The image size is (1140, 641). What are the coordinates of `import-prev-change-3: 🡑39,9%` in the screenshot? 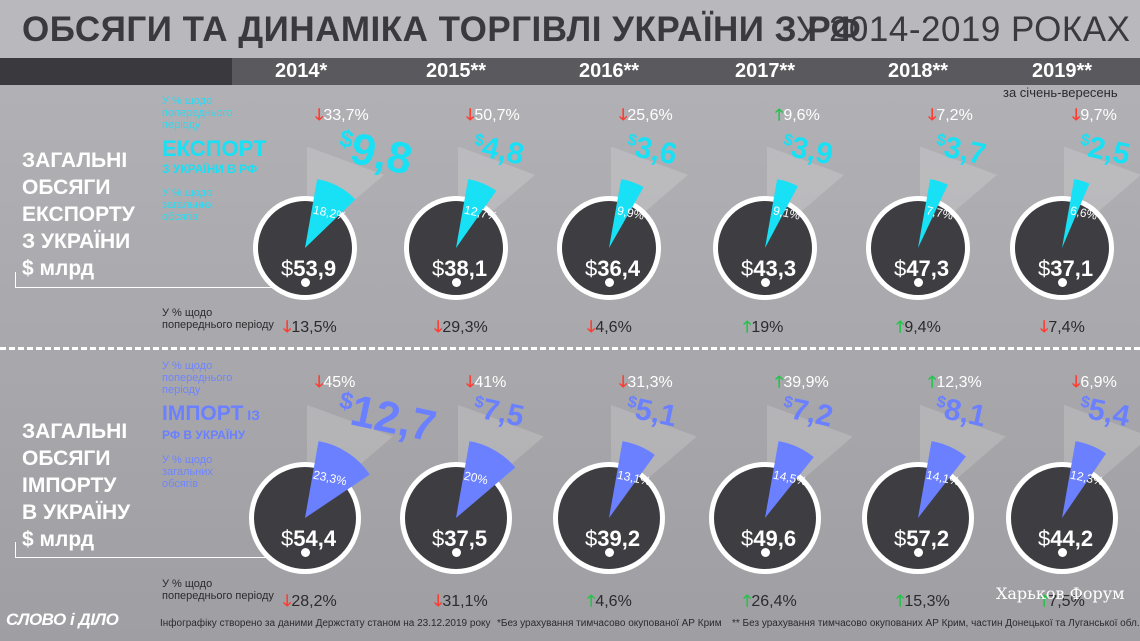 It's located at (802, 382).